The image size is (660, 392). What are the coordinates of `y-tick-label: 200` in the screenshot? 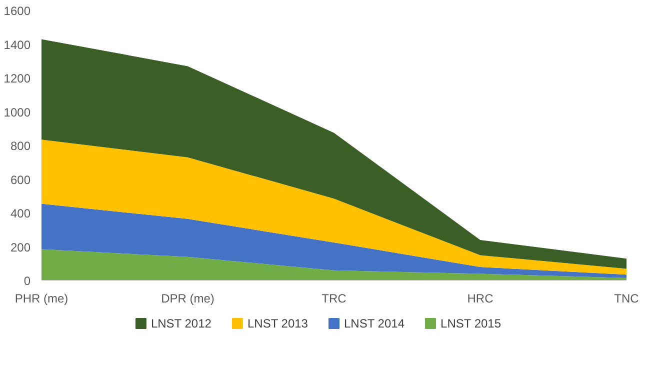 It's located at (20, 247).